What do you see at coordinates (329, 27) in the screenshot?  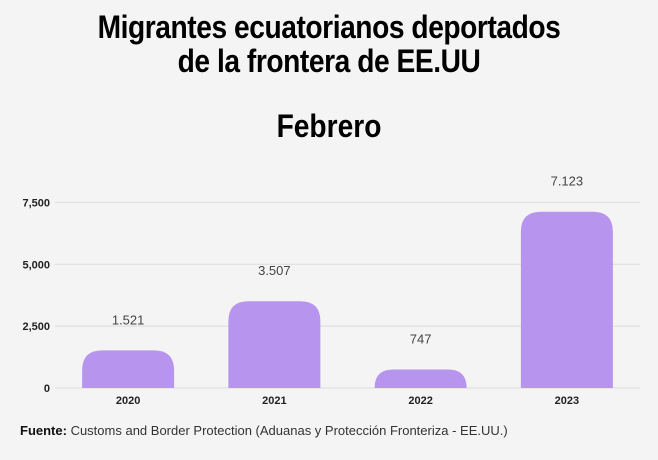 I see `chart-title-line-1: Migrantes ecuatorianos deportados` at bounding box center [329, 27].